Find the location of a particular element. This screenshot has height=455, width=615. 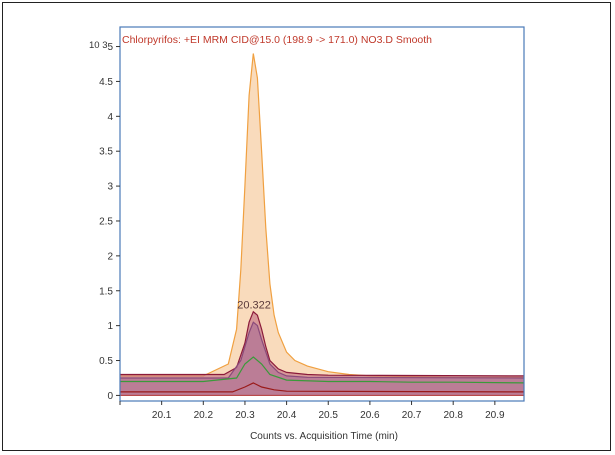

series-3-line is located at coordinates (322, 370).